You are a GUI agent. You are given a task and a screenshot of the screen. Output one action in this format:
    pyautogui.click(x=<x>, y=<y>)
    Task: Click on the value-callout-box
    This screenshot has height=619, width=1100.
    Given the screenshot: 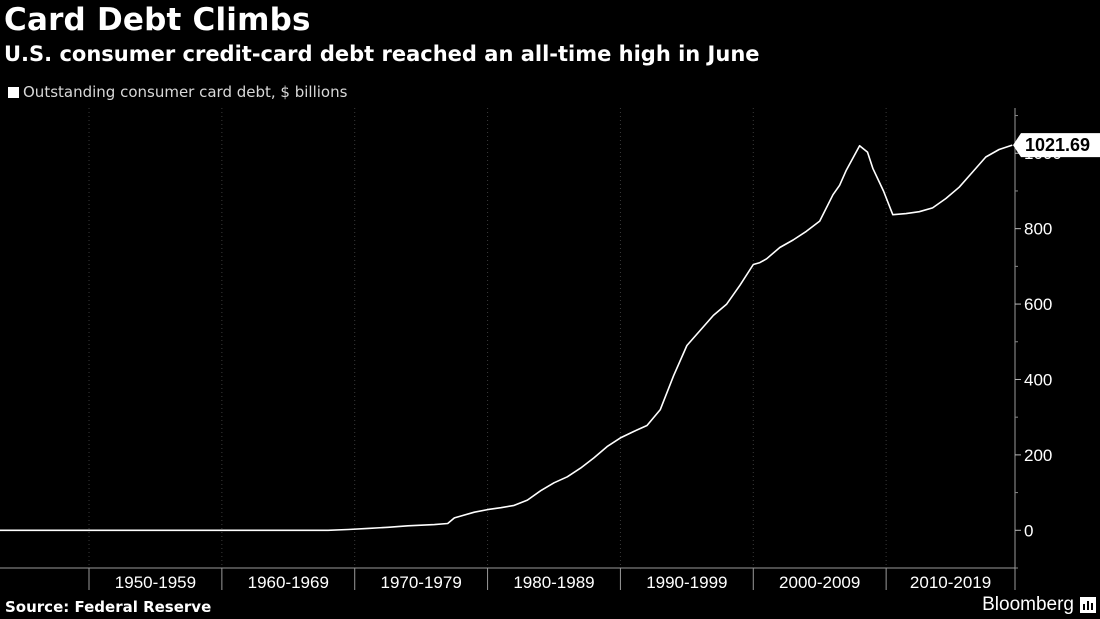 What is the action you would take?
    pyautogui.click(x=1056, y=145)
    